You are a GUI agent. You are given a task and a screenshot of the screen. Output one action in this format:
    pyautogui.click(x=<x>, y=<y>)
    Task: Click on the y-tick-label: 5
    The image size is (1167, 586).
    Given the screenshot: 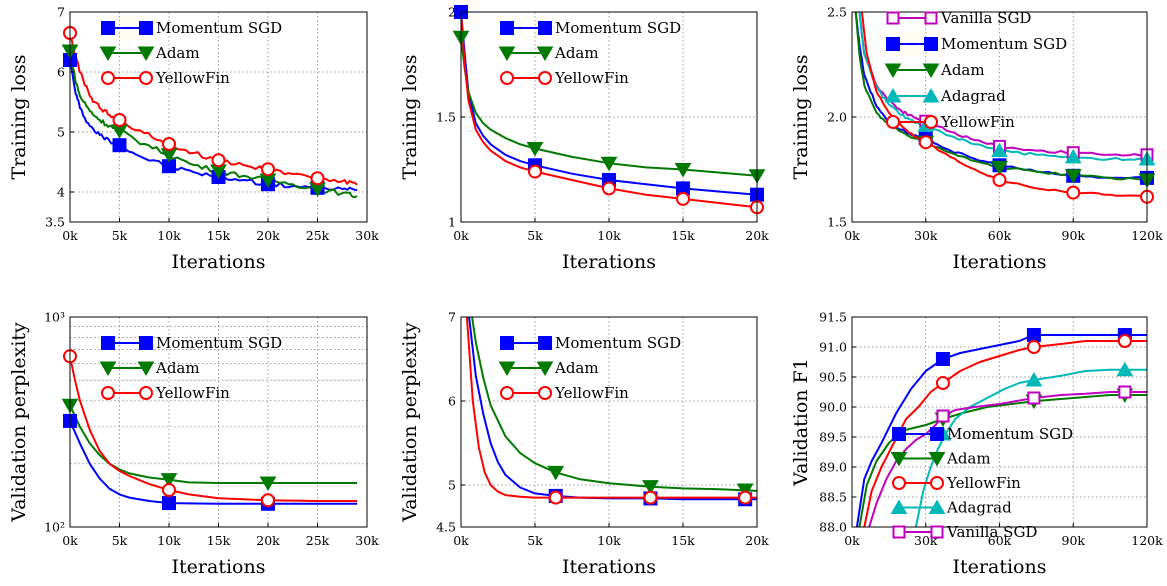 What is the action you would take?
    pyautogui.click(x=61, y=132)
    